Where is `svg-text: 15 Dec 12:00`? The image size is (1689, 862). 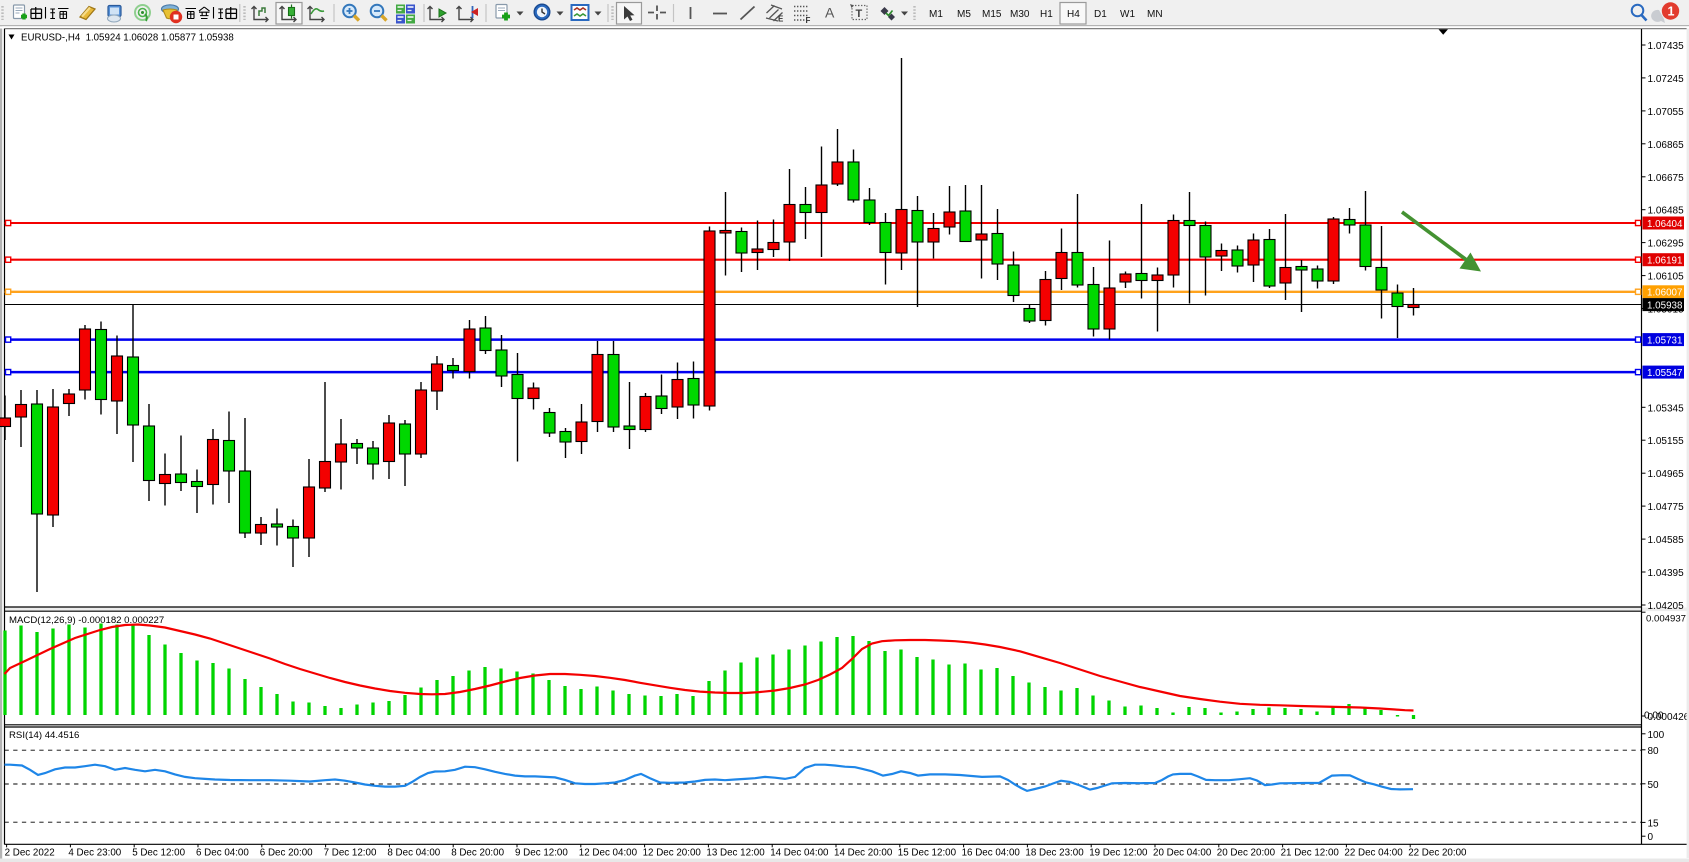
svg-text: 15 Dec 12:00 is located at coordinates (927, 853).